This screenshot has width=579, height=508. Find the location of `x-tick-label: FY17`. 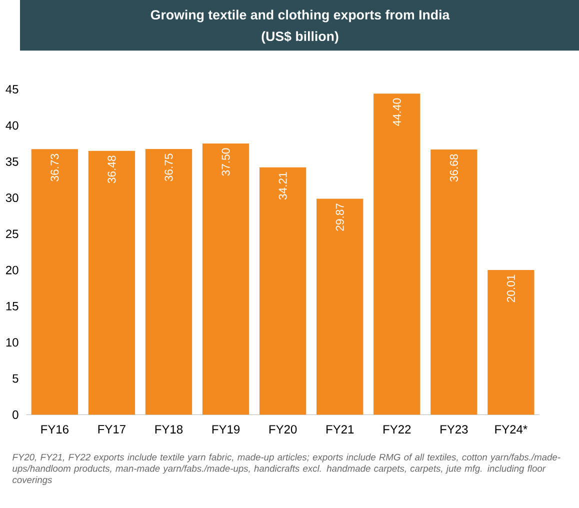

x-tick-label: FY17 is located at coordinates (112, 429).